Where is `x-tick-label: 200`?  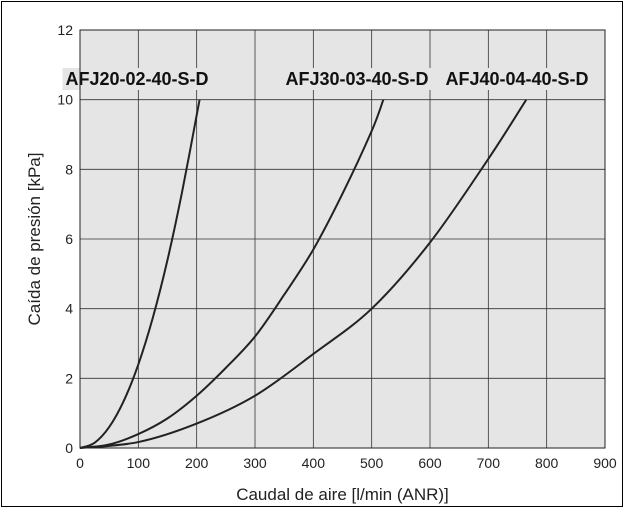 x-tick-label: 200 is located at coordinates (197, 463).